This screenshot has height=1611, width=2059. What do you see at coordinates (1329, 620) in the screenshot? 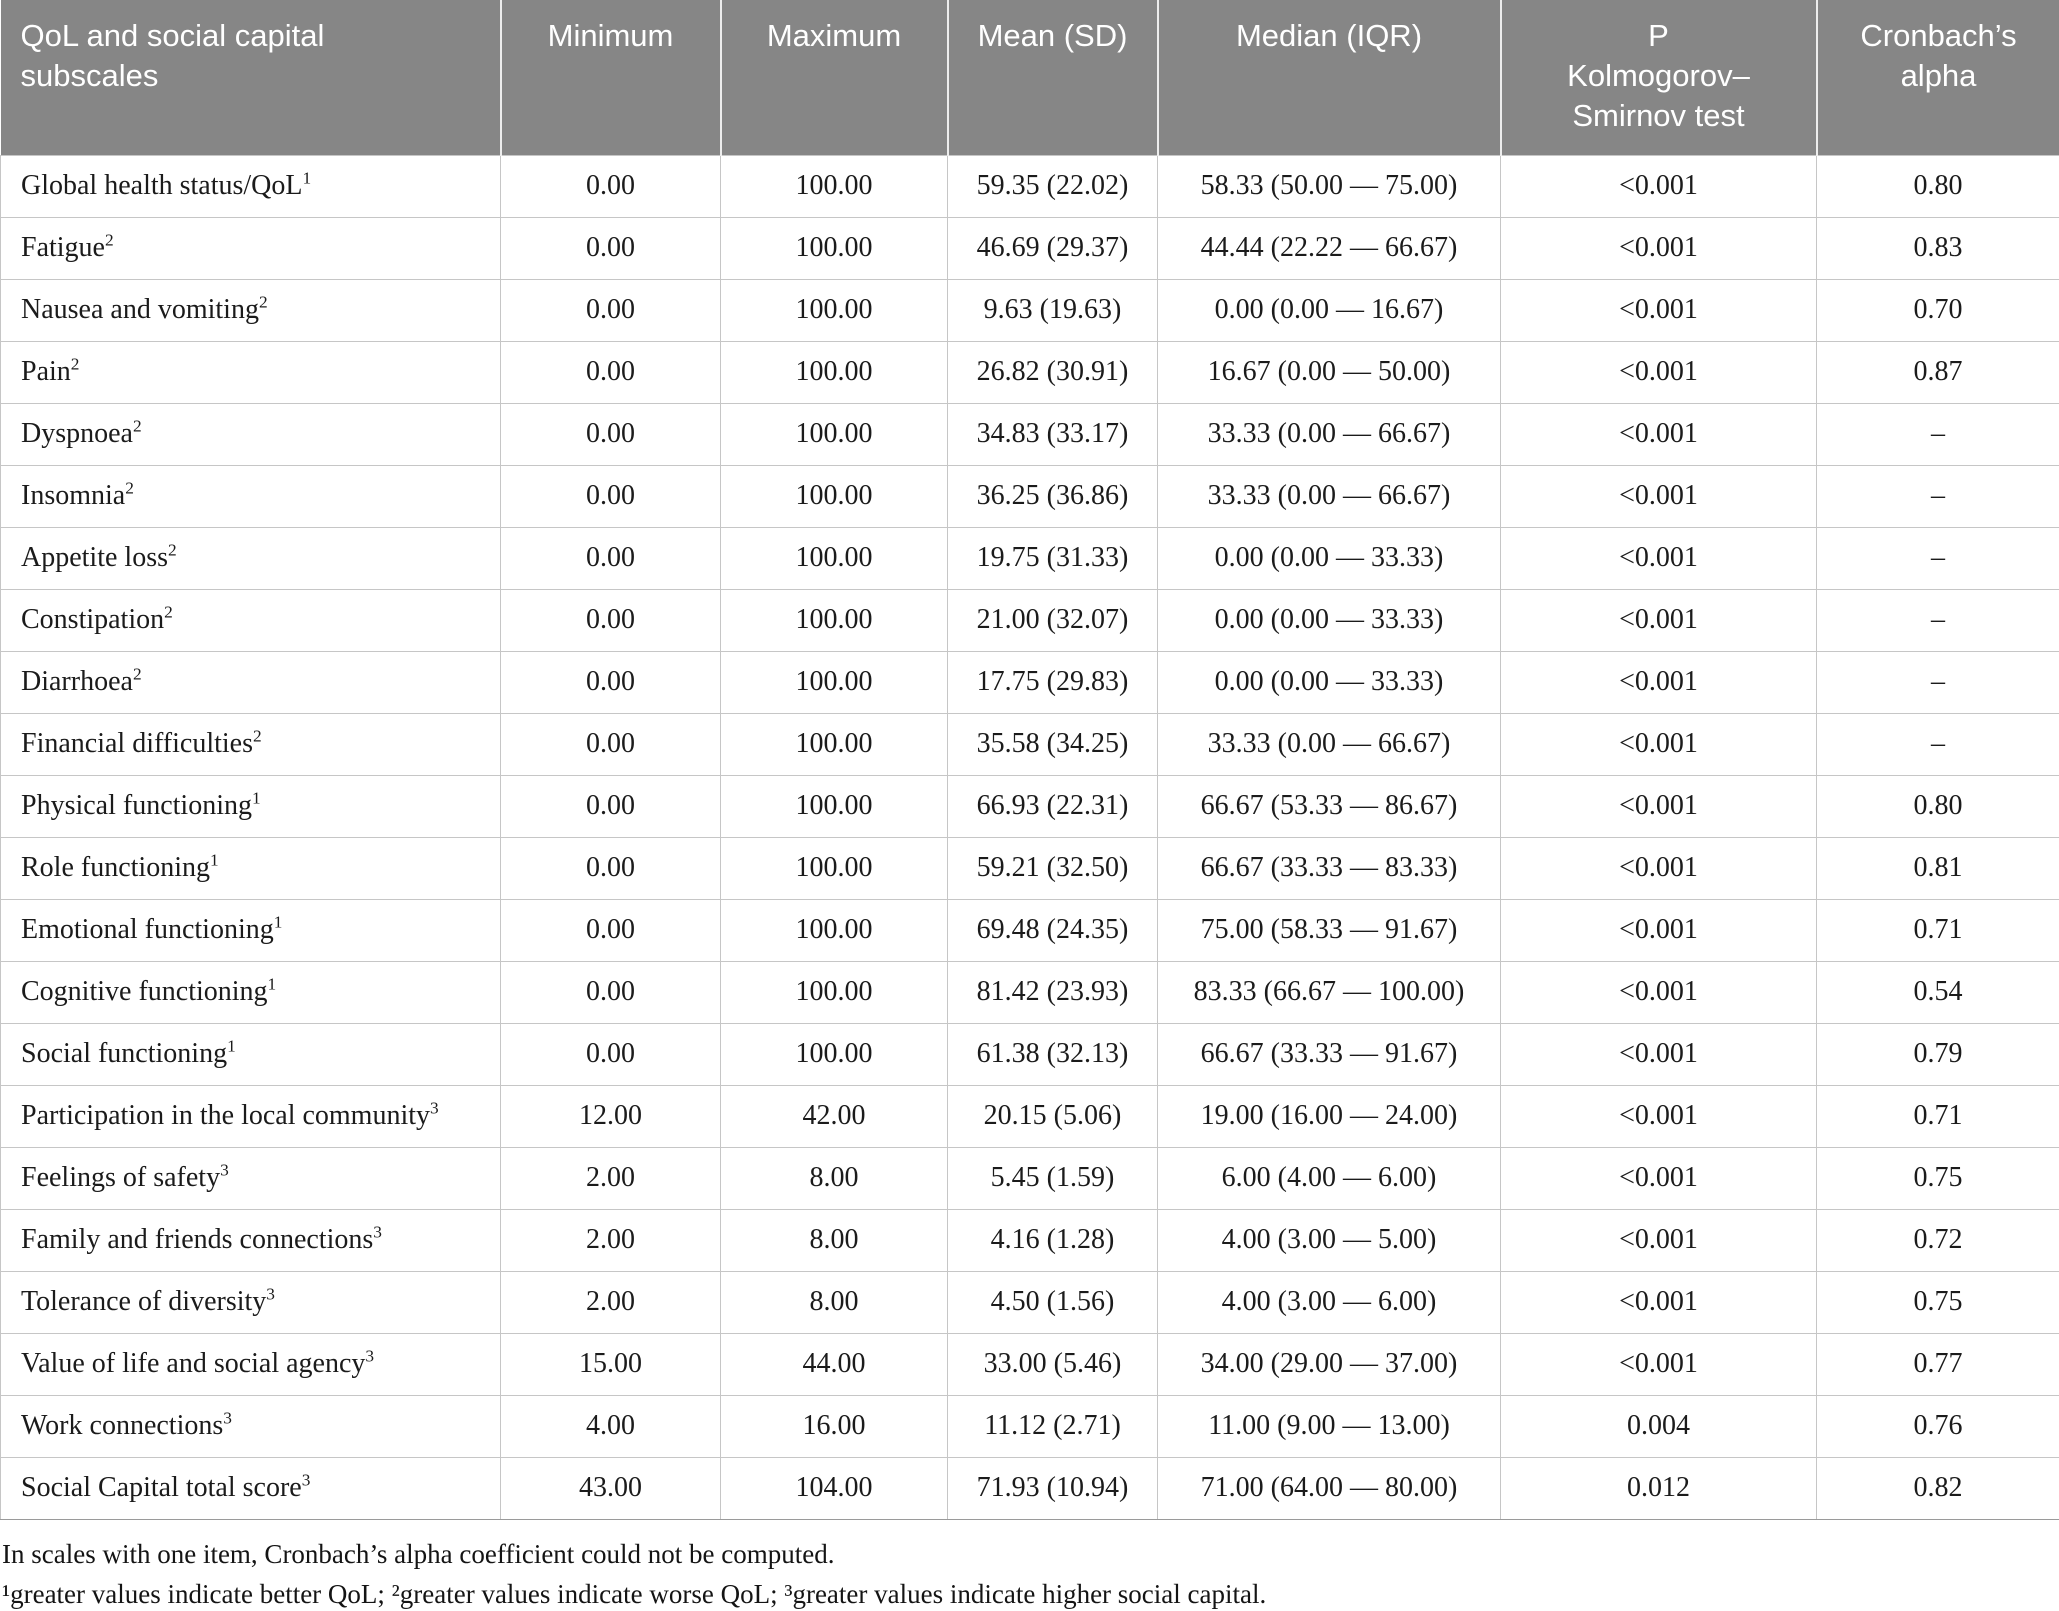
I see `cell-median-iqr: 0.00 (0.00 — 33.33)` at bounding box center [1329, 620].